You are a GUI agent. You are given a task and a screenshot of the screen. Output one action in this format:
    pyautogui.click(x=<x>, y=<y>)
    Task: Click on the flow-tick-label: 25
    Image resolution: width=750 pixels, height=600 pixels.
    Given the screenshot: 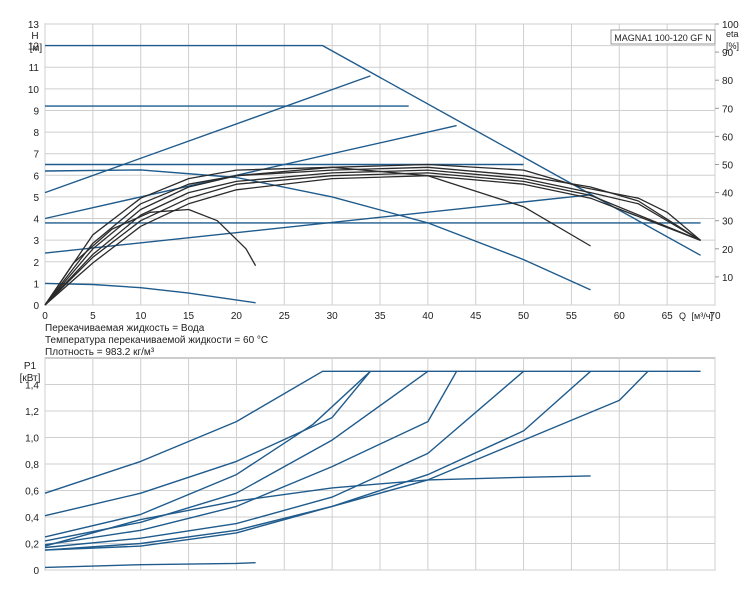 What is the action you would take?
    pyautogui.click(x=285, y=316)
    